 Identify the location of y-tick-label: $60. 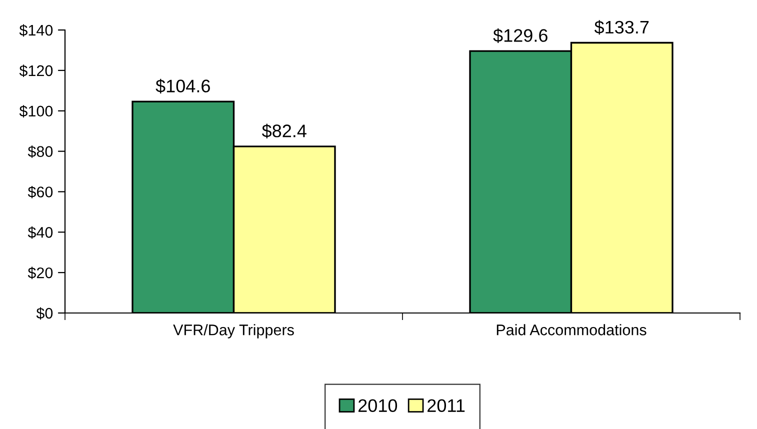
(40, 192).